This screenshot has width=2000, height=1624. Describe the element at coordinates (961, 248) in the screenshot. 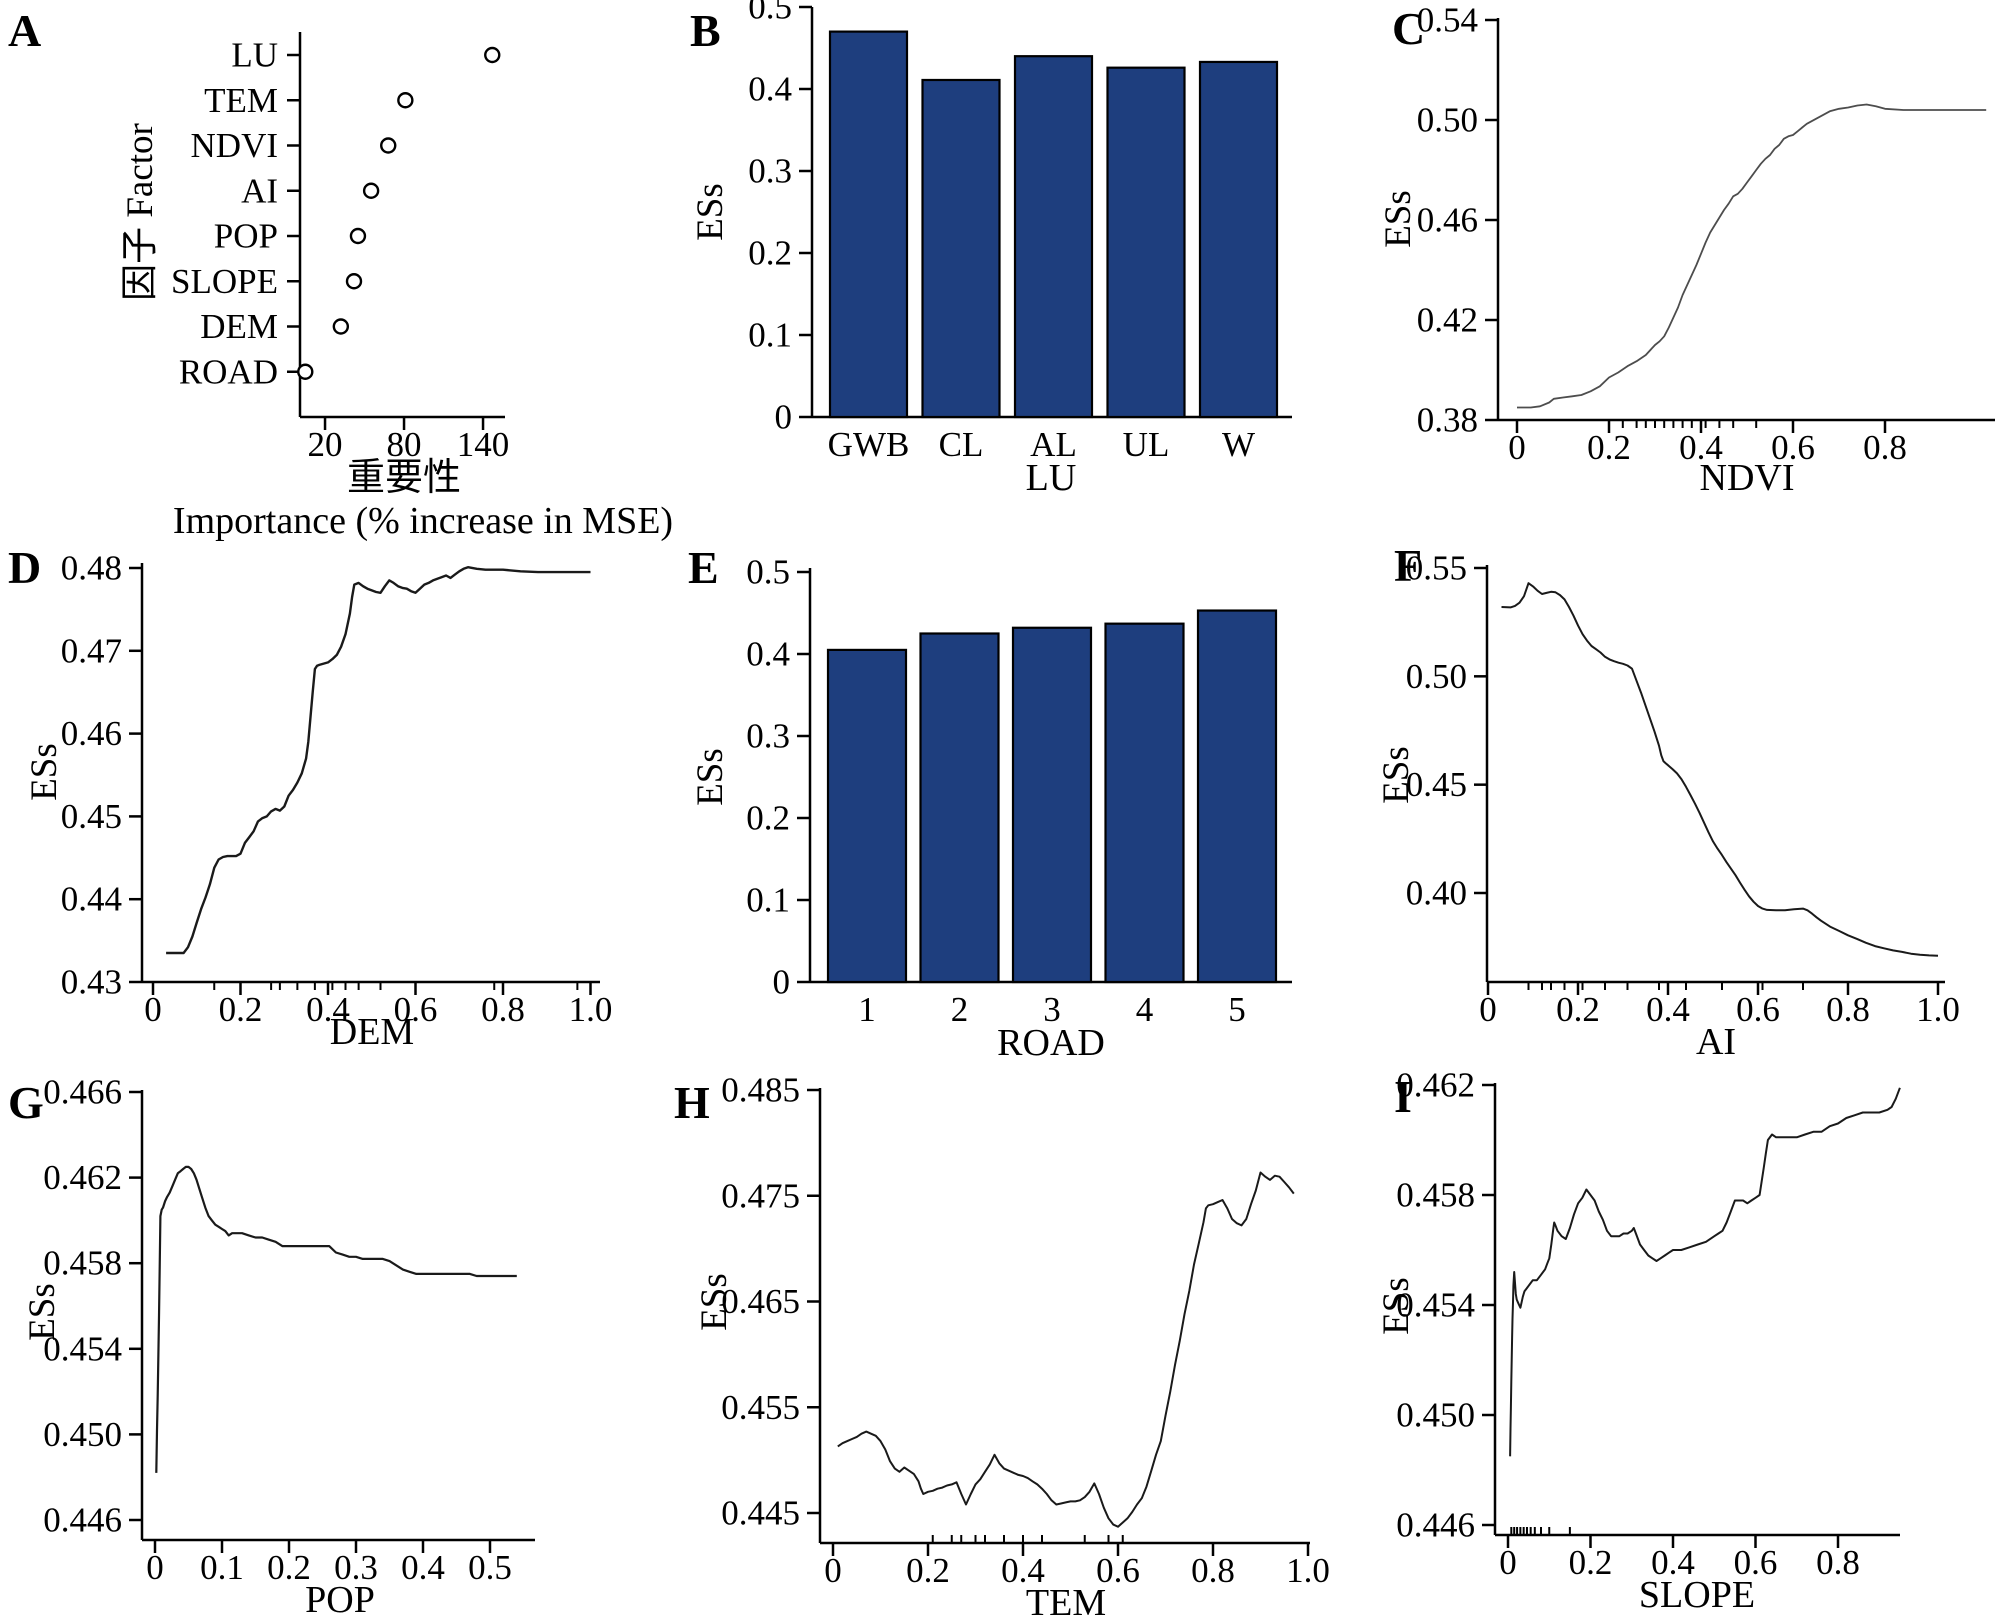

I see `bar-CL` at that location.